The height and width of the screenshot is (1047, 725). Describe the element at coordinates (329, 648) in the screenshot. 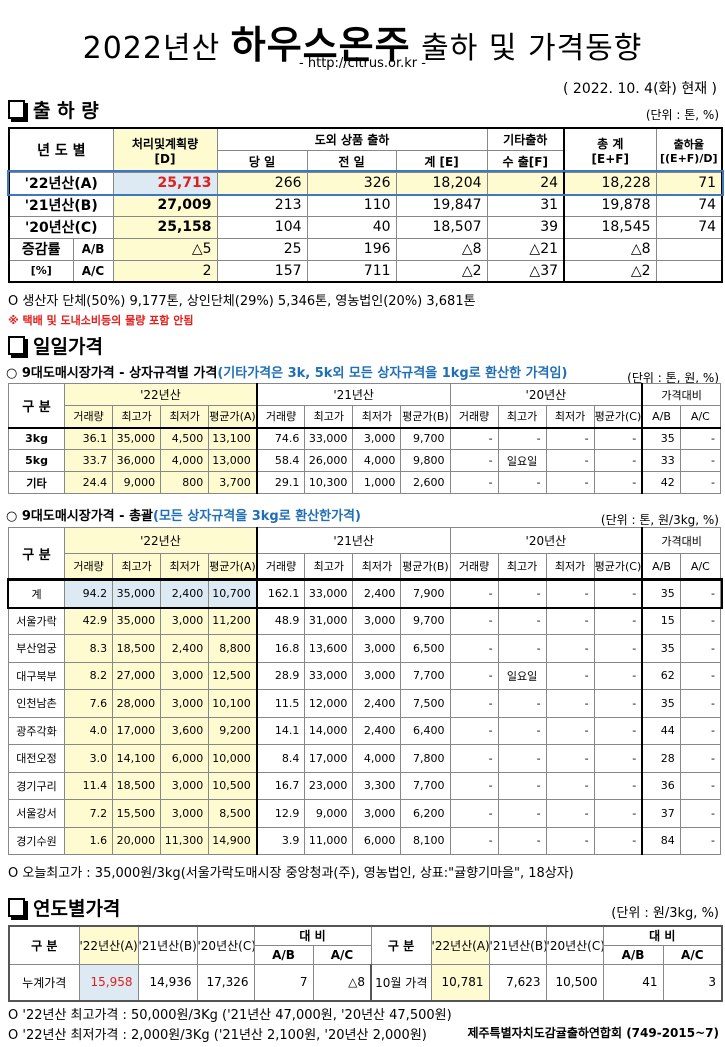

I see `table-cell: 13,600` at that location.